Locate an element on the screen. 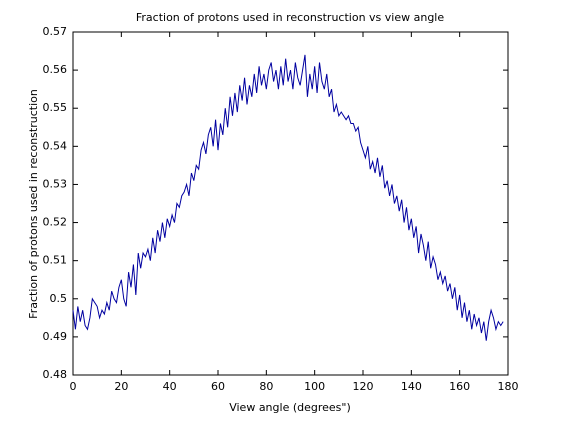 The image size is (562, 421). x-tick-label: 0 is located at coordinates (73, 386).